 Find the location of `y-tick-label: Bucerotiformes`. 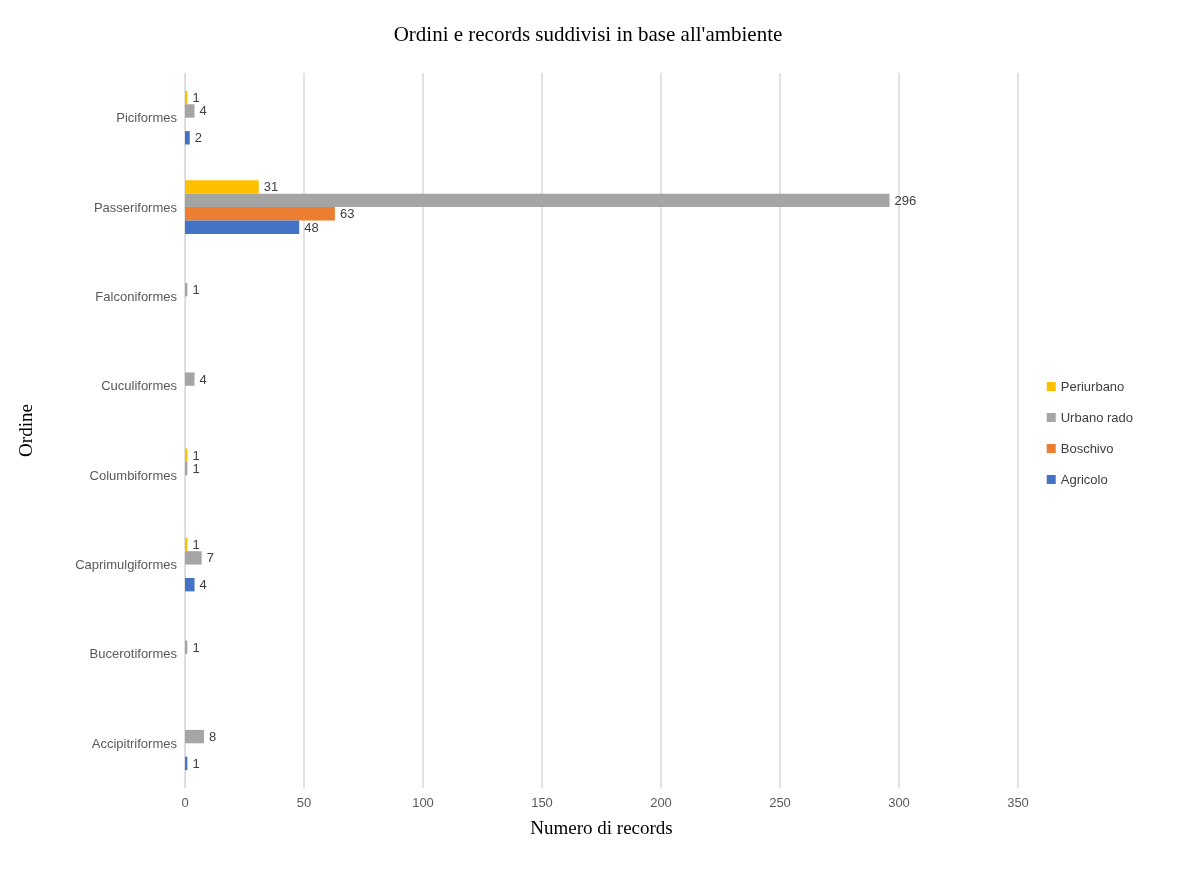

y-tick-label: Bucerotiformes is located at coordinates (133, 654).